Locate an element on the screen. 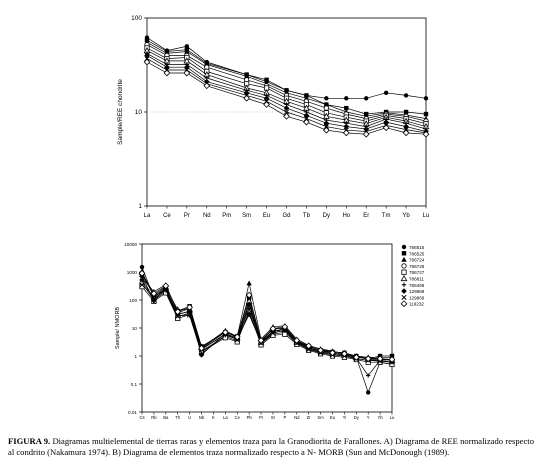 This screenshot has width=540, height=476. x-tick-label: La is located at coordinates (225, 417).